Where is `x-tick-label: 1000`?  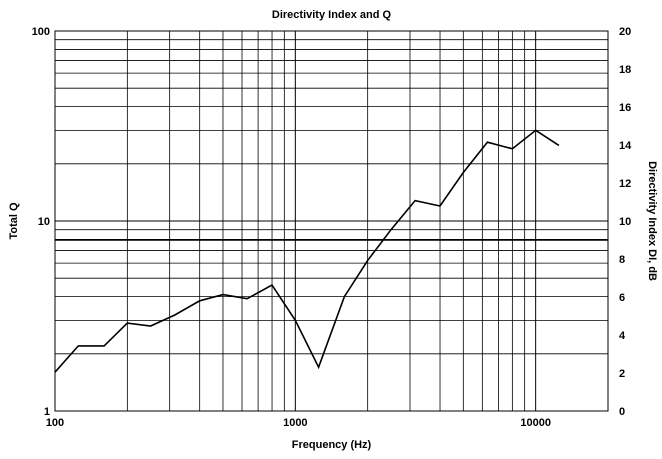
x-tick-label: 1000 is located at coordinates (295, 423).